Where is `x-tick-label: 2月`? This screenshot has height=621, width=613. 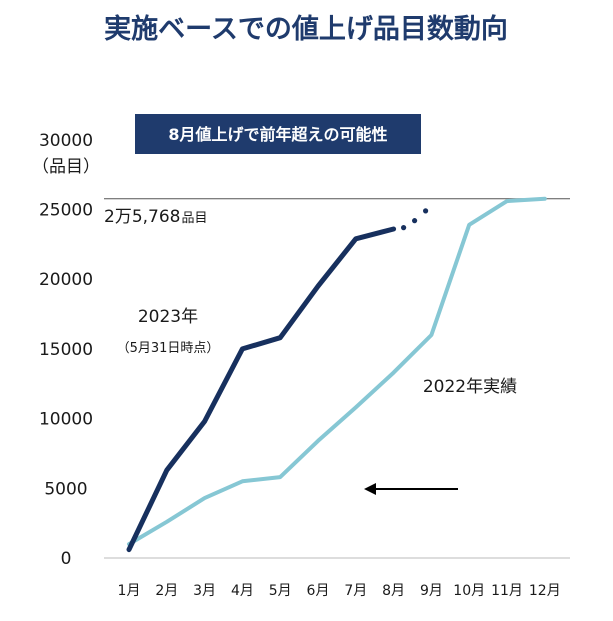 x-tick-label: 2月 is located at coordinates (166, 591).